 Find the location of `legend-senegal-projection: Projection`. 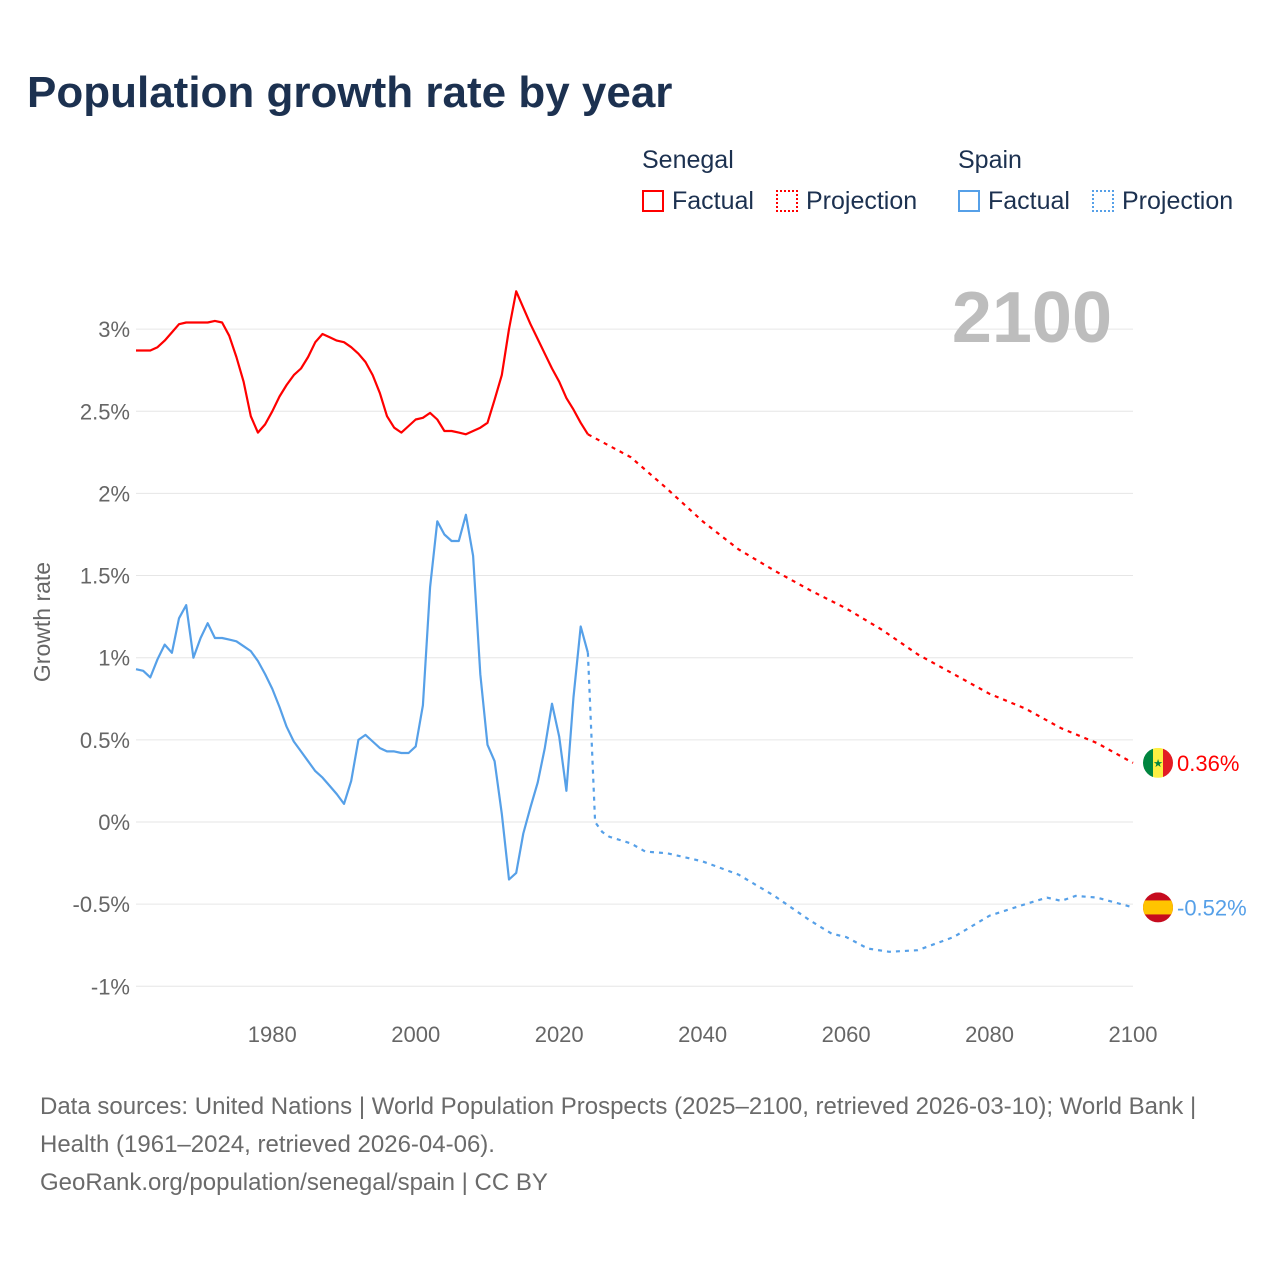

legend-senegal-projection: Projection is located at coordinates (846, 201).